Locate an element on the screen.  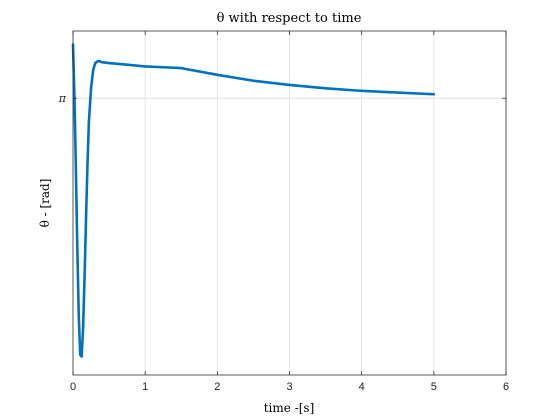
x-tick-label: 3 is located at coordinates (289, 387).